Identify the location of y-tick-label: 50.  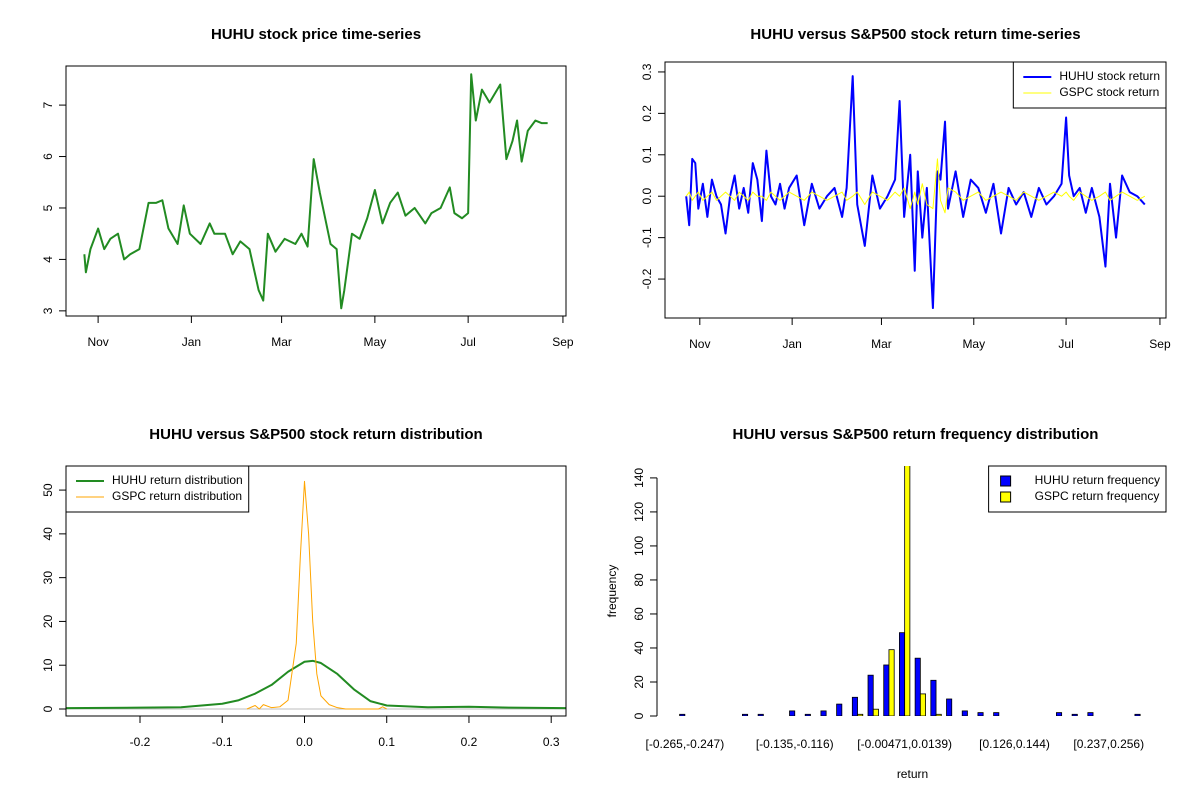
(48, 490).